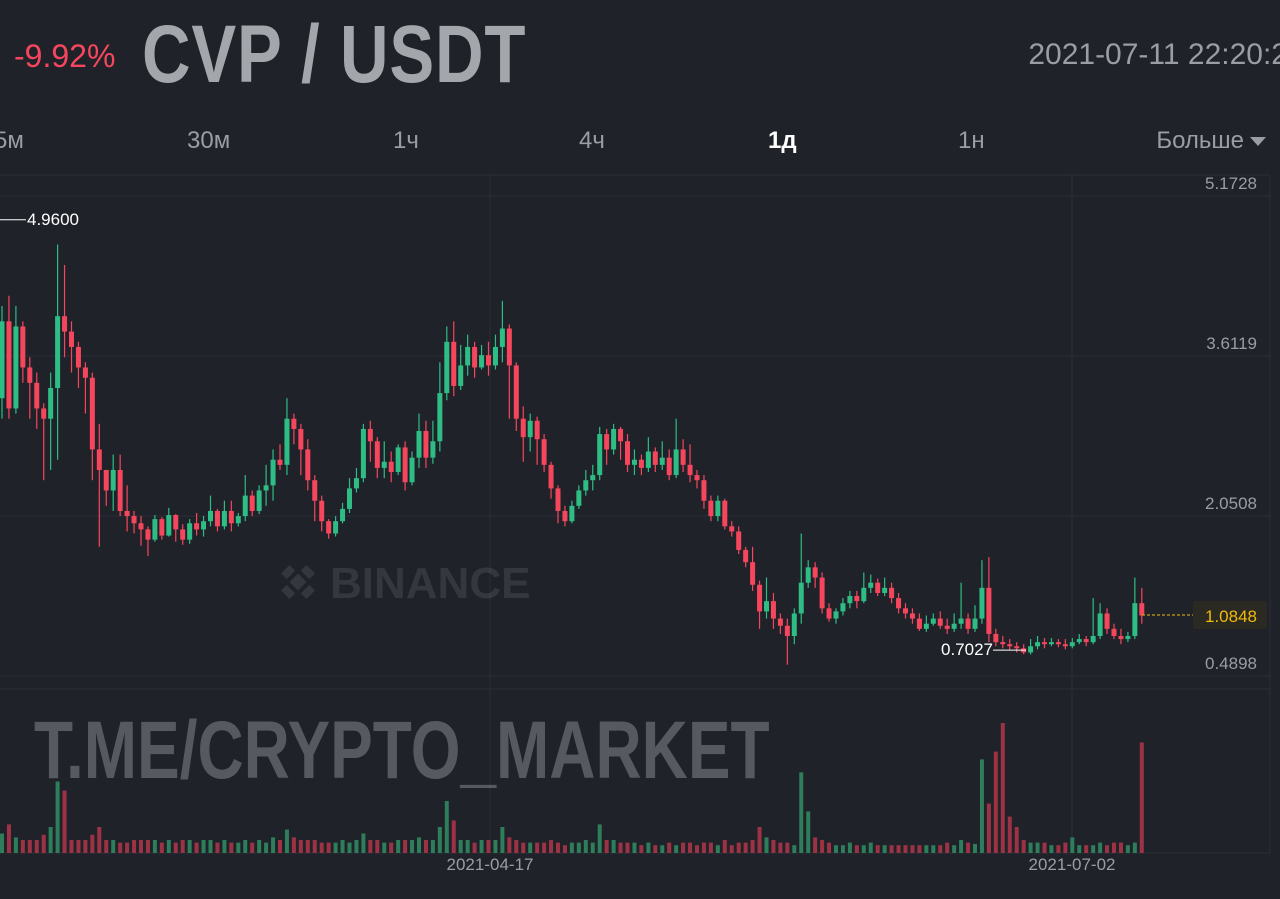  I want to click on binance-watermark-text: BINANCE, so click(430, 583).